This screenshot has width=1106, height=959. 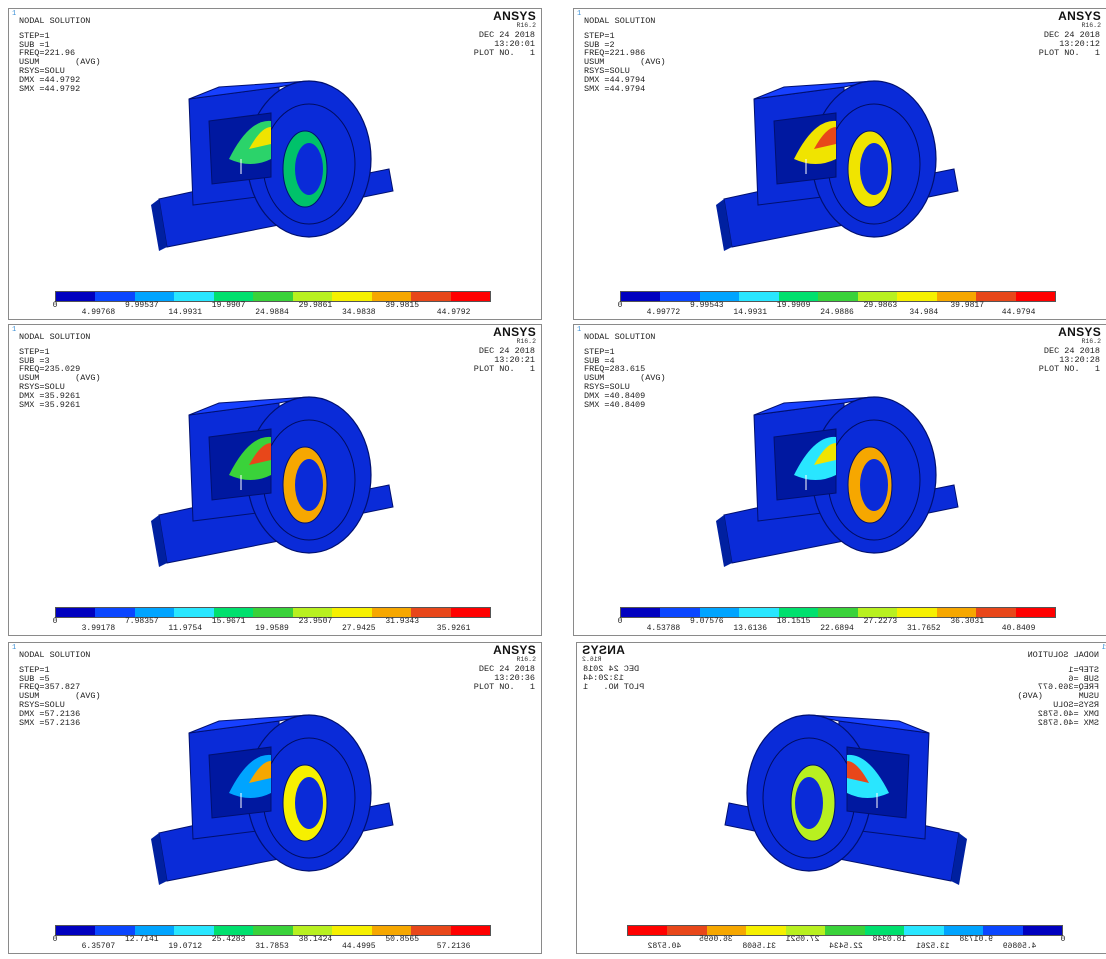 What do you see at coordinates (1018, 312) in the screenshot?
I see `legend-value: 44.9794` at bounding box center [1018, 312].